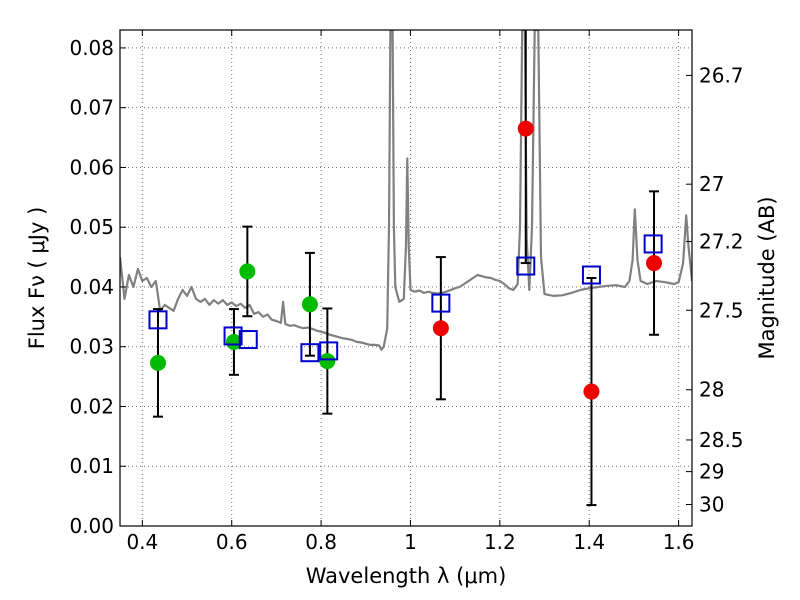 This screenshot has height=600, width=800. I want to click on x-tick-label: 1.2, so click(500, 542).